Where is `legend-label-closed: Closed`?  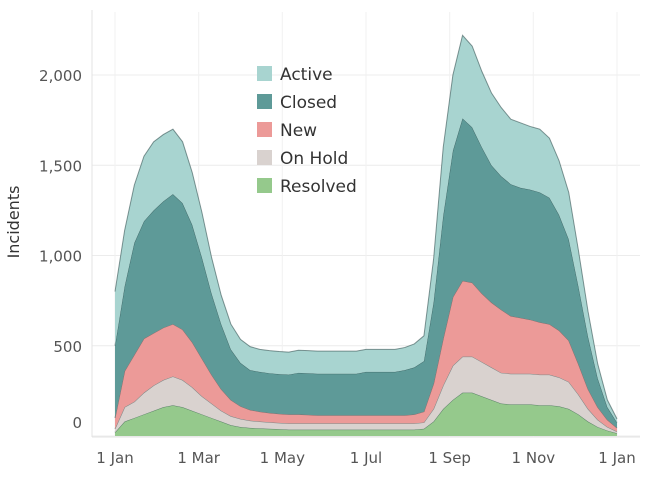
legend-label-closed: Closed is located at coordinates (308, 103).